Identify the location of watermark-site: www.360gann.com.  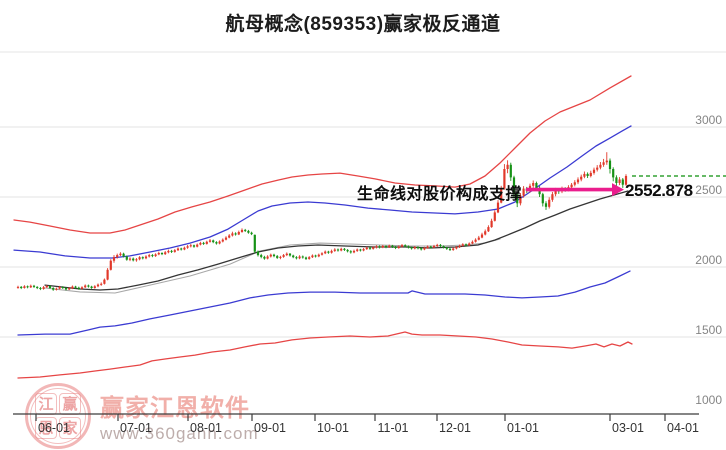
(179, 433).